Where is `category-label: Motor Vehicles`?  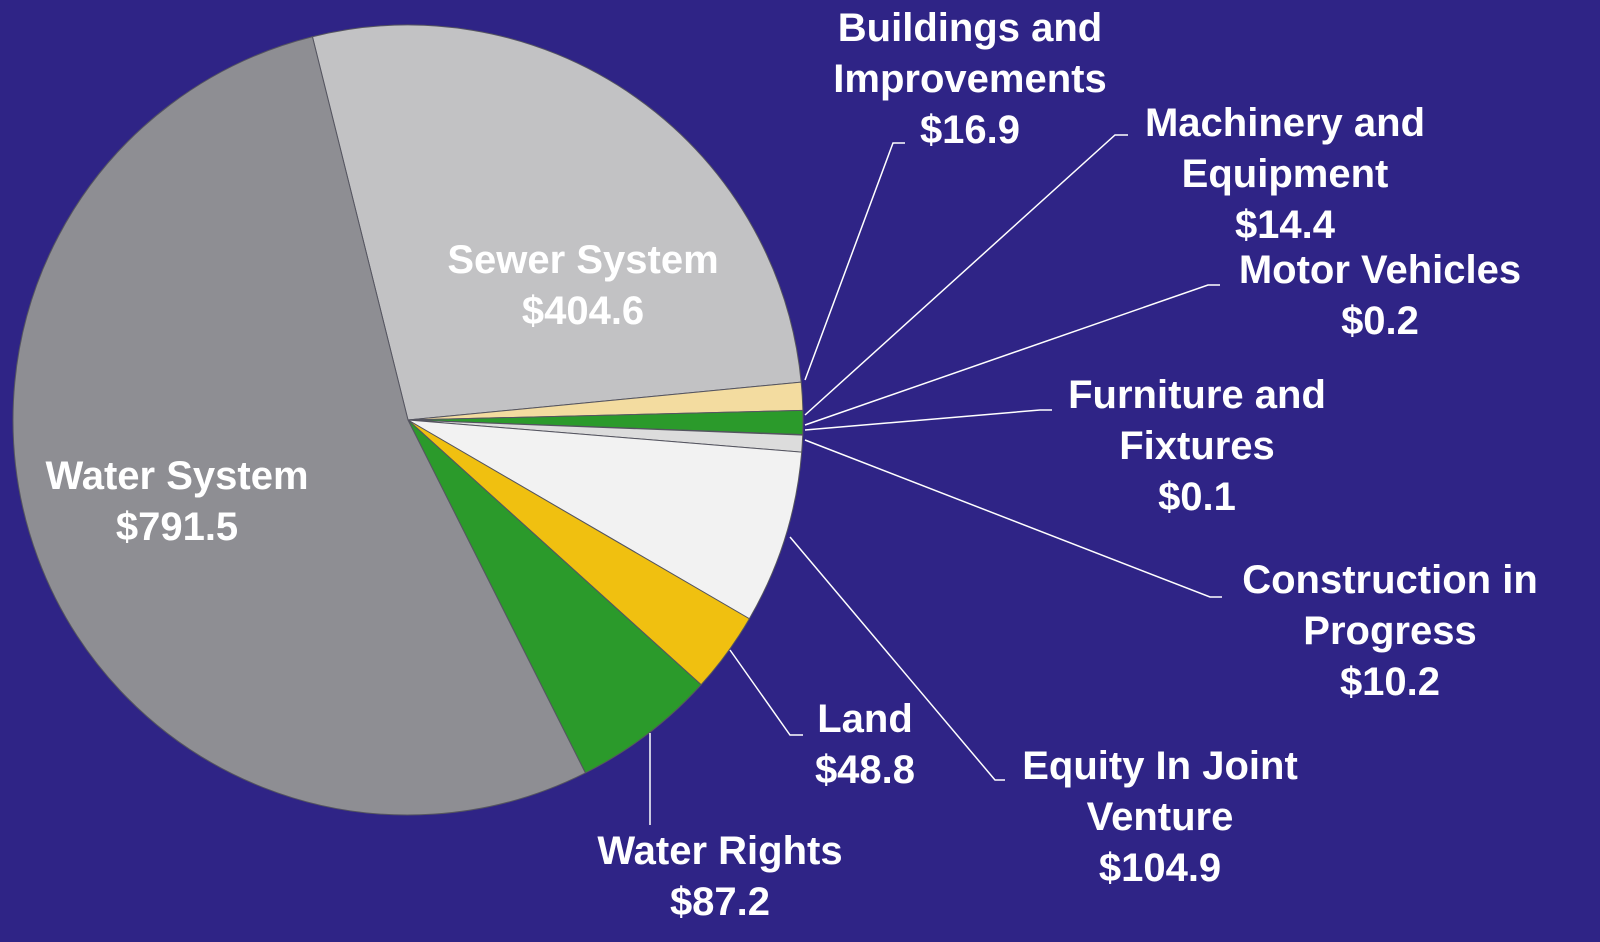 category-label: Motor Vehicles is located at coordinates (1380, 270).